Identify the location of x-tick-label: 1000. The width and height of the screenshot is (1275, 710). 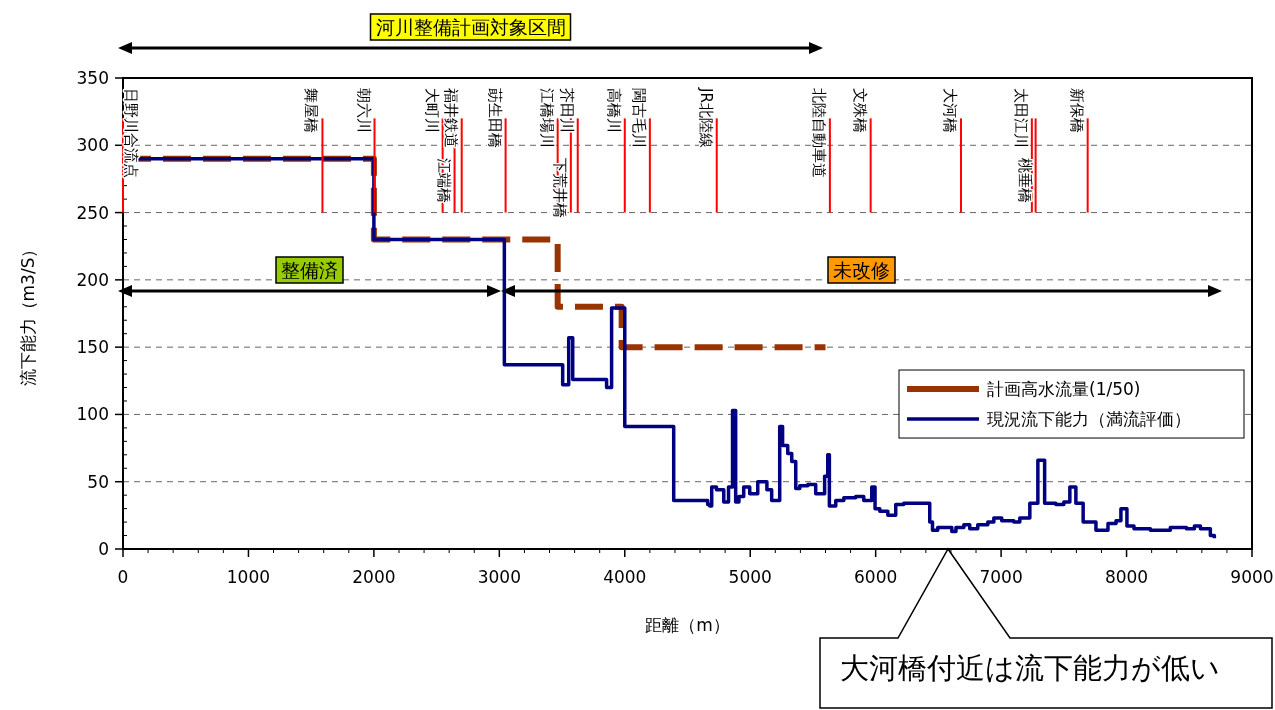
(248, 577).